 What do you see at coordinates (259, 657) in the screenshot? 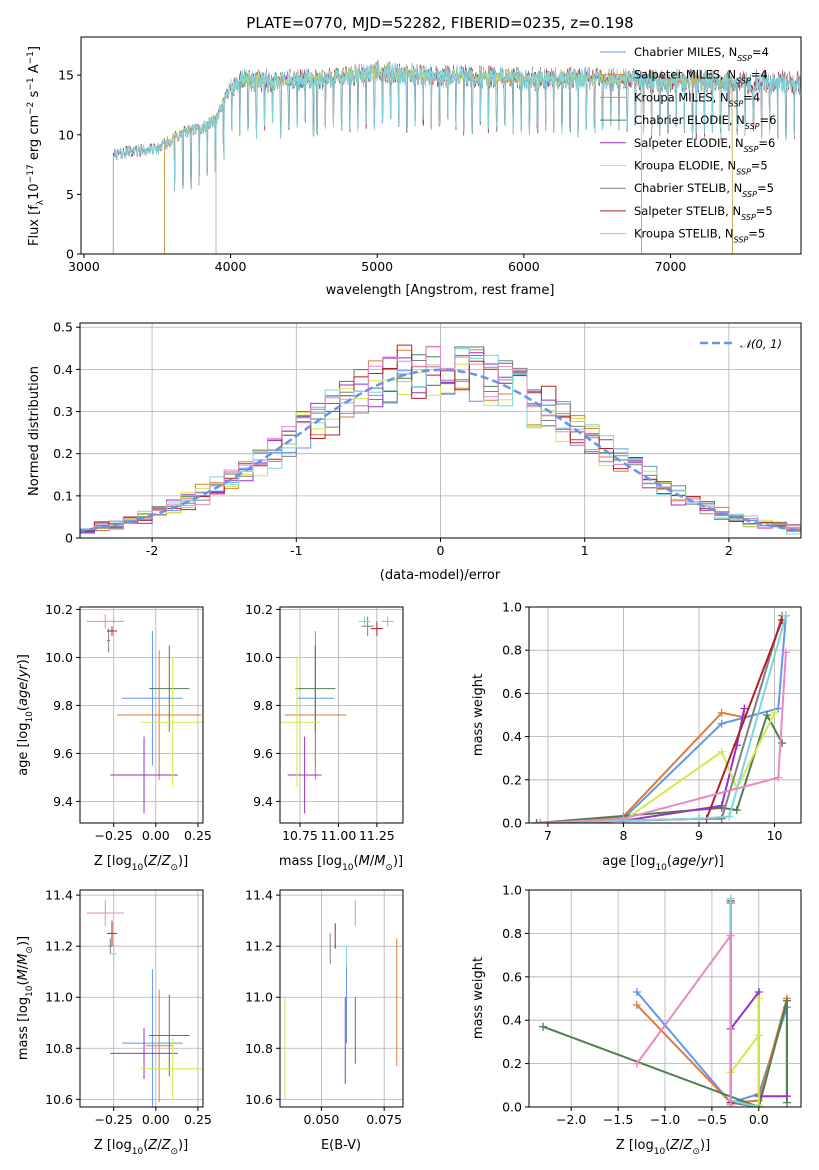
I see `y-tick-label: 10.0` at bounding box center [259, 657].